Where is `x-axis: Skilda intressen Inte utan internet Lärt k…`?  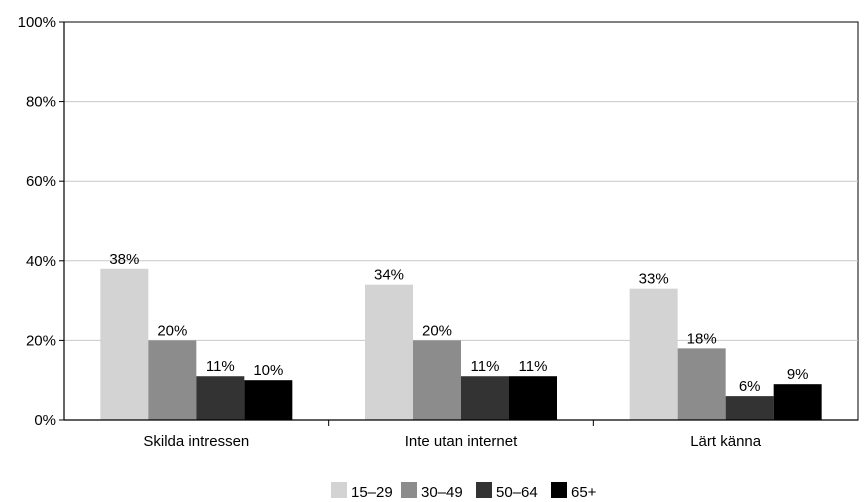
x-axis: Skilda intressen Inte utan internet Lärt k… is located at coordinates (461, 434).